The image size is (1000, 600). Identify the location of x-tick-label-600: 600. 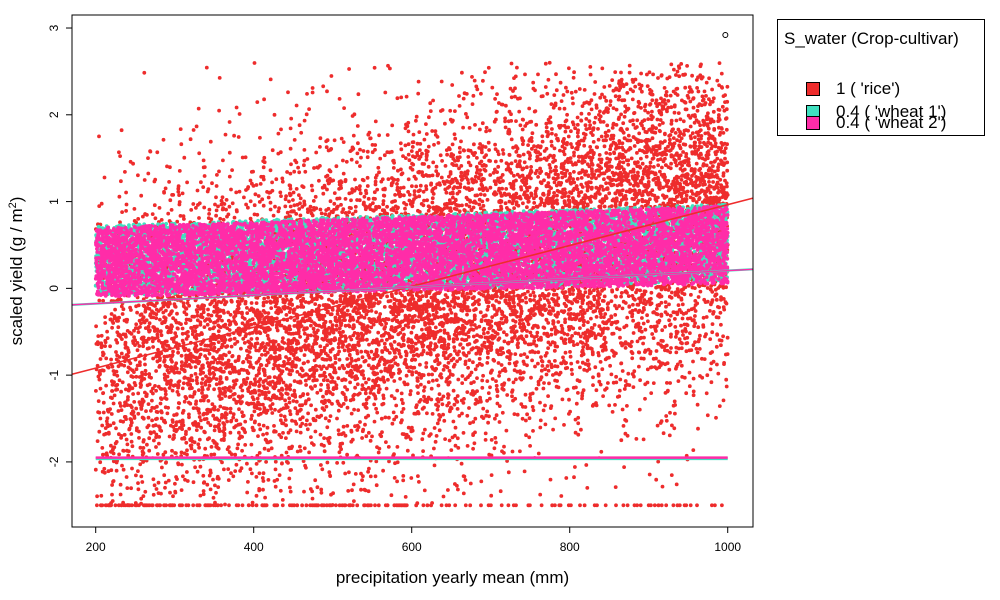
(412, 547).